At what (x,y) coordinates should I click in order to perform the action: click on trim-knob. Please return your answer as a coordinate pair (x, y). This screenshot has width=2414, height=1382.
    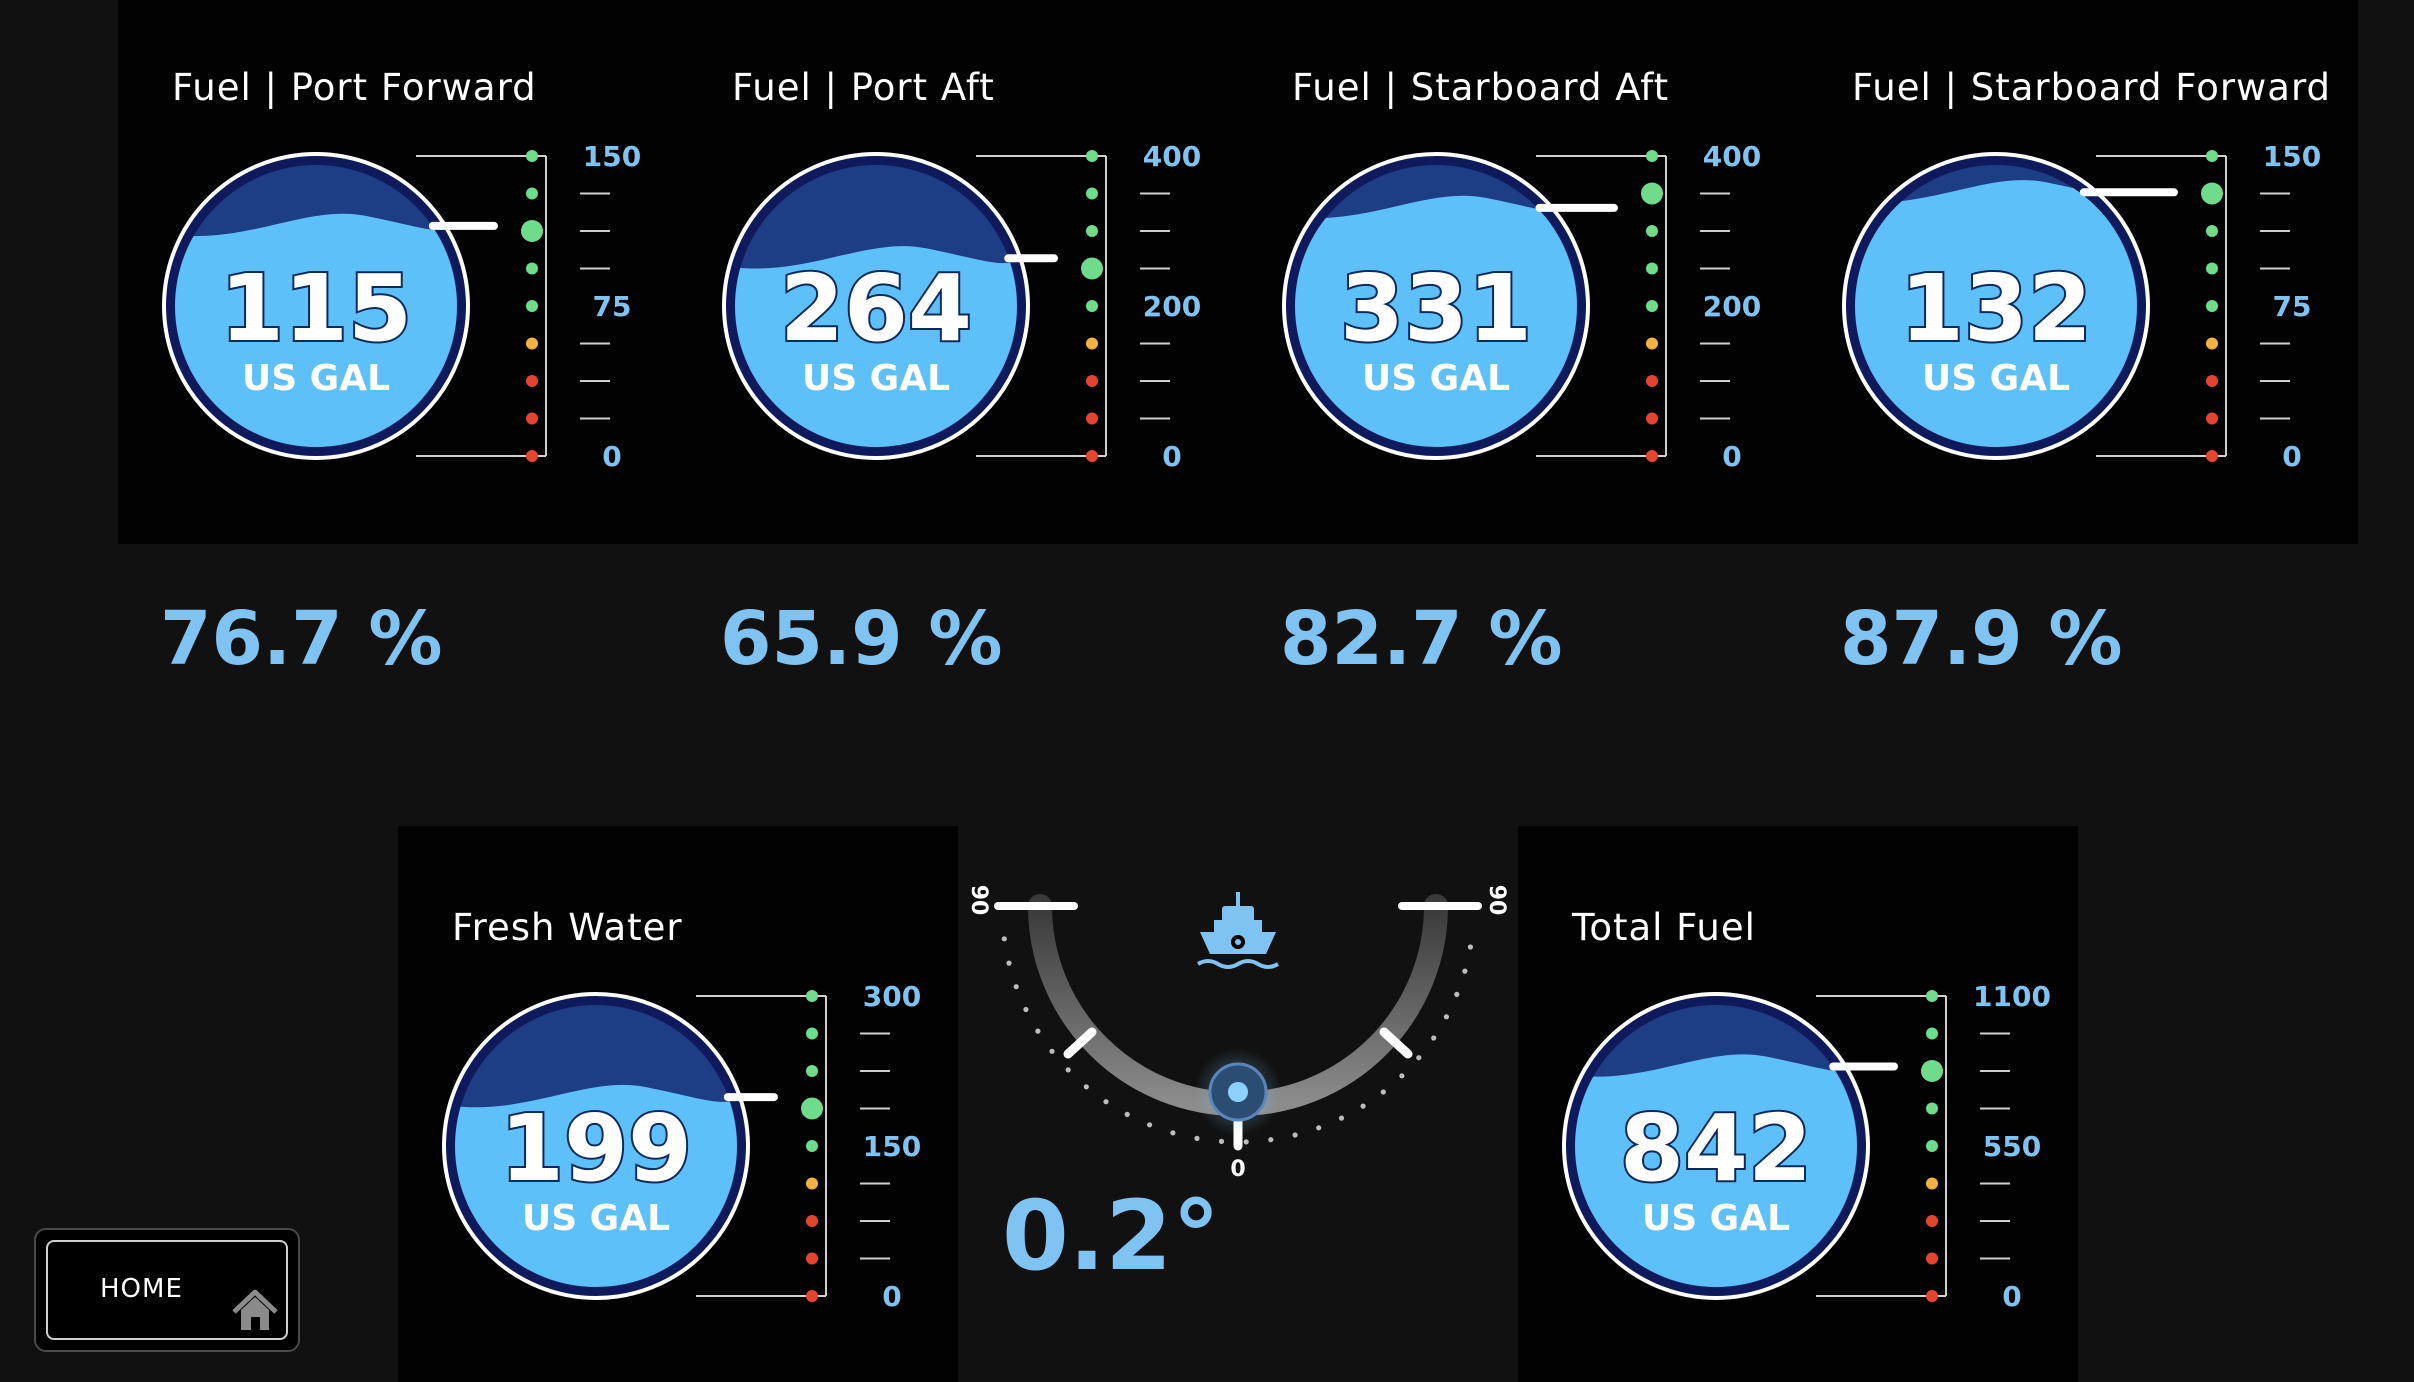
    Looking at the image, I should click on (1238, 1092).